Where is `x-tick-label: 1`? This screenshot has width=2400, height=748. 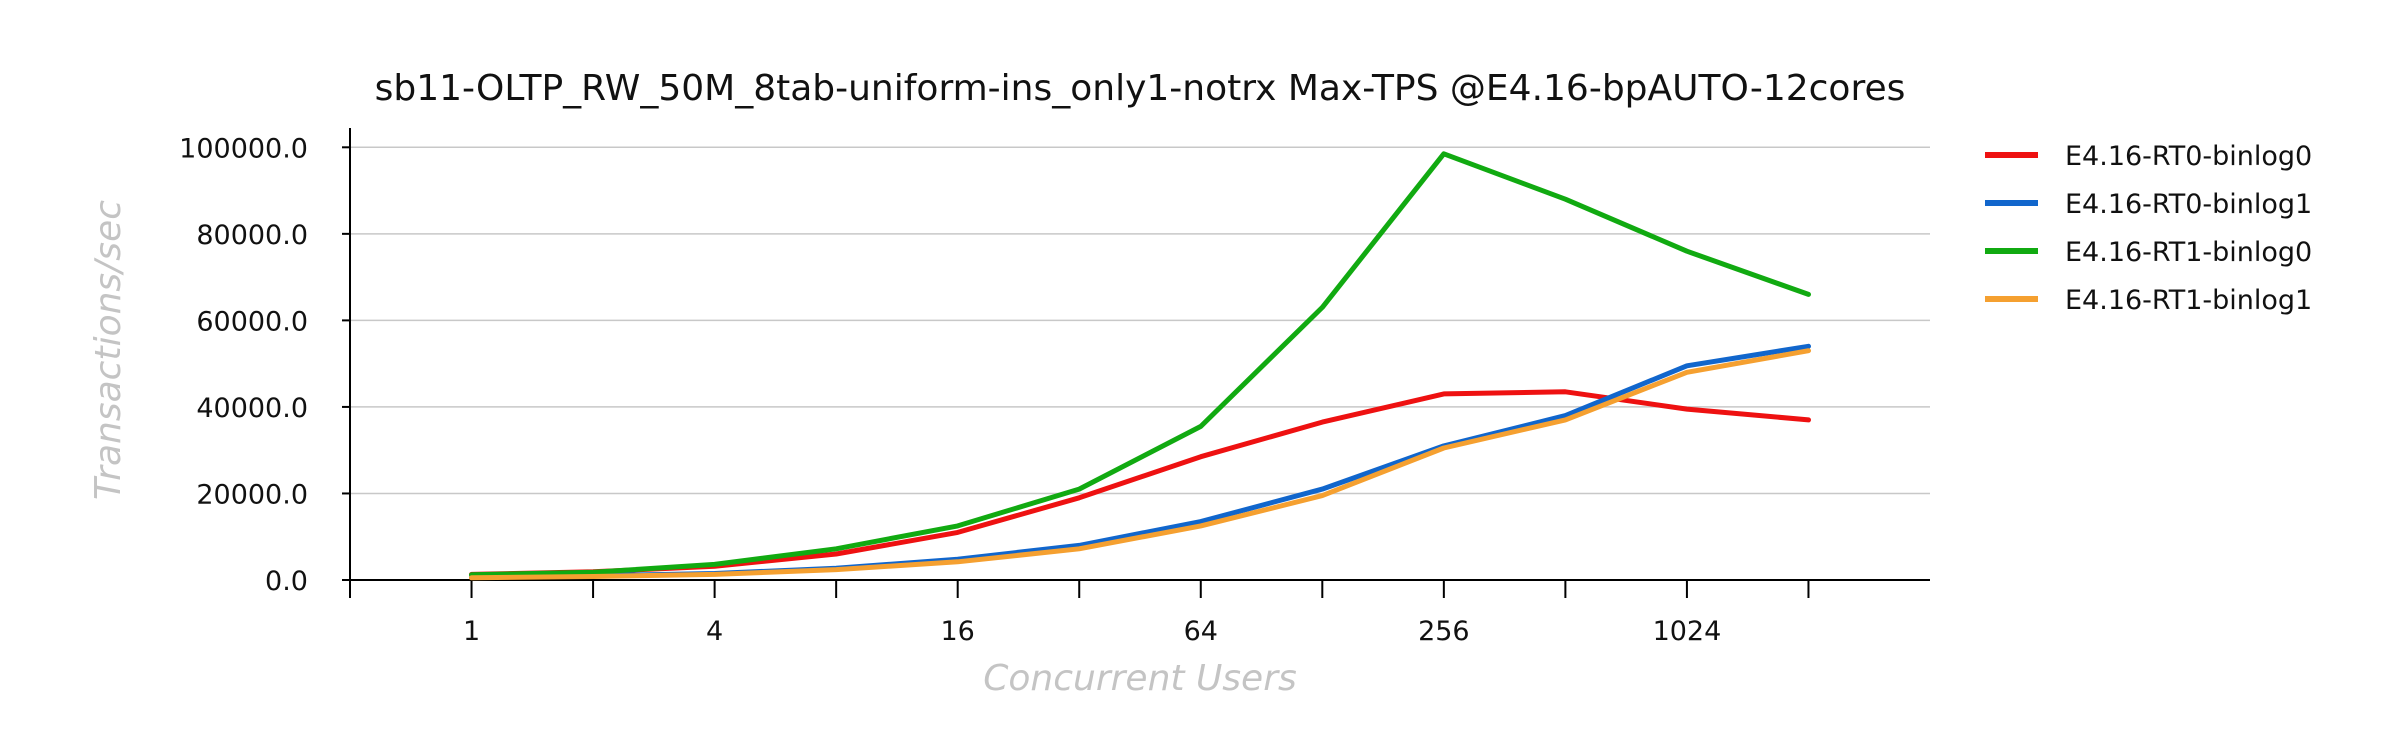 x-tick-label: 1 is located at coordinates (471, 631).